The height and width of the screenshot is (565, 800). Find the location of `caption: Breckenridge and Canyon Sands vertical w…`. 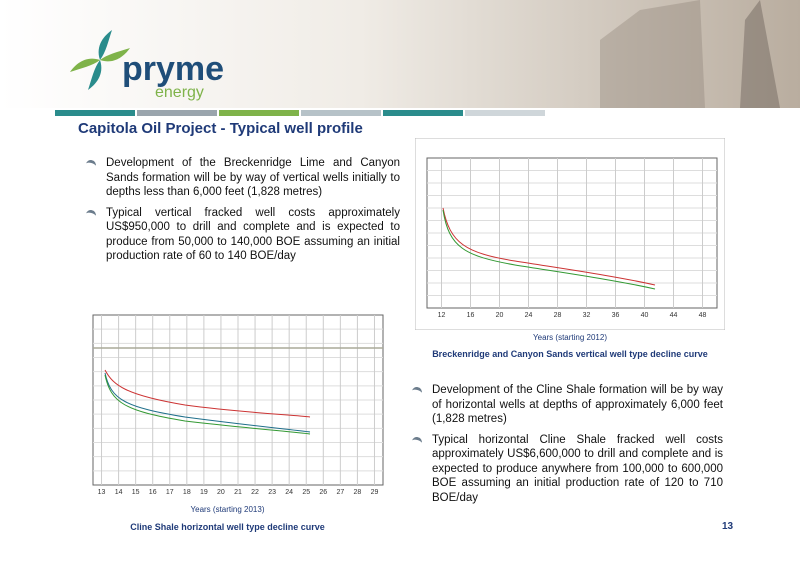

caption: Breckenridge and Canyon Sands vertical w… is located at coordinates (570, 354).